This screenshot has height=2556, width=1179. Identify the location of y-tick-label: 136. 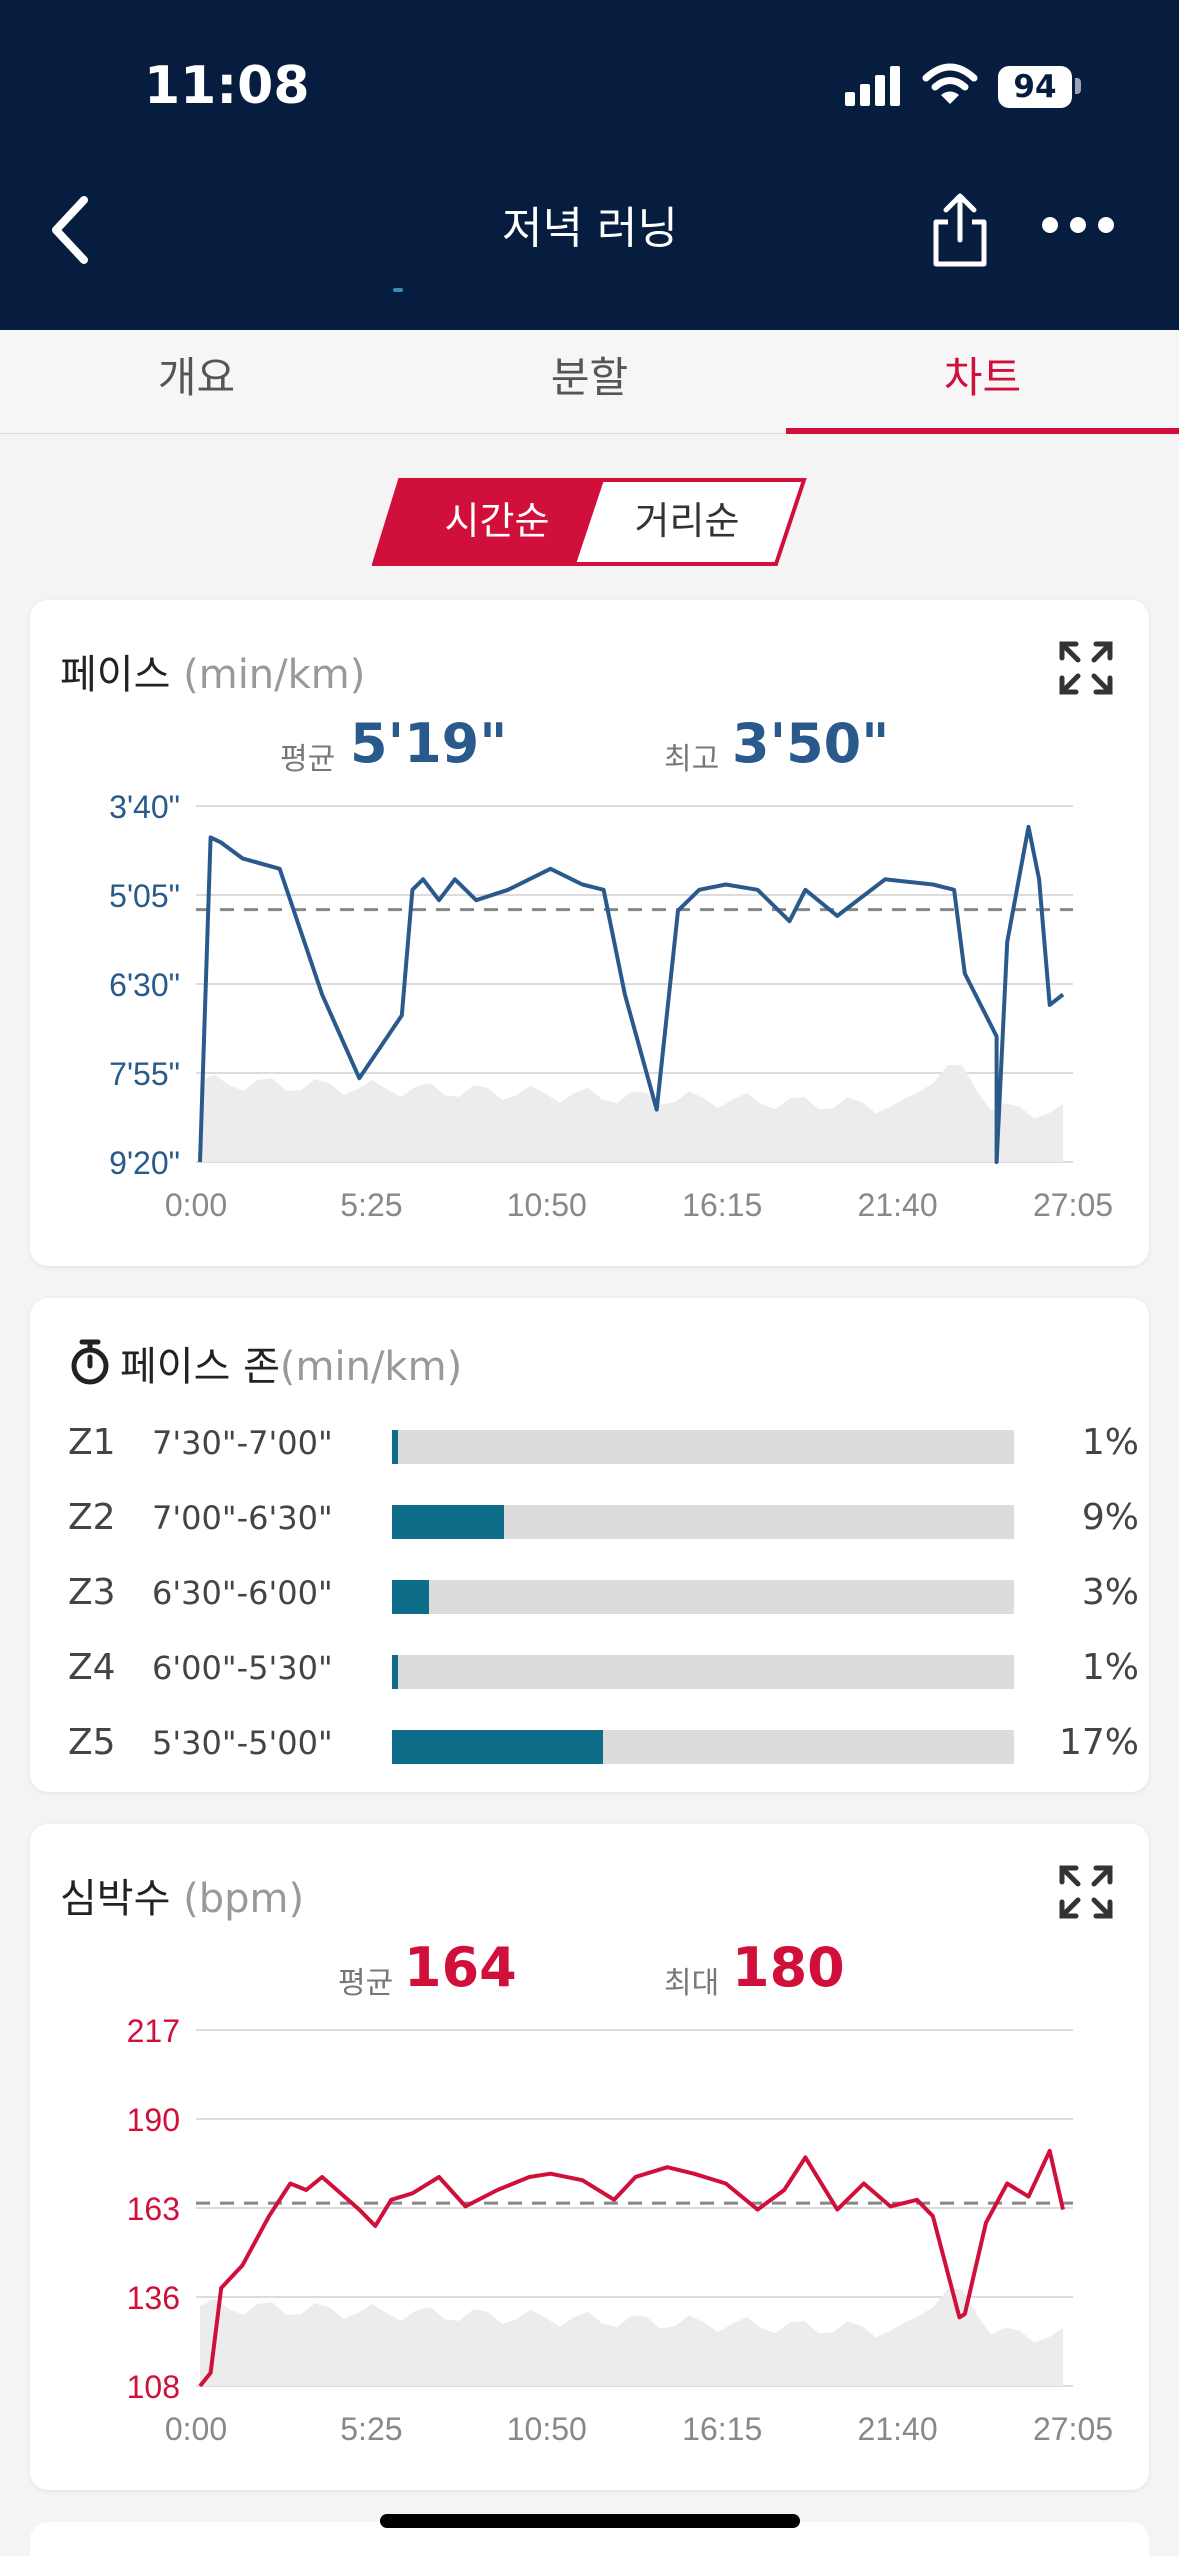
(153, 2298).